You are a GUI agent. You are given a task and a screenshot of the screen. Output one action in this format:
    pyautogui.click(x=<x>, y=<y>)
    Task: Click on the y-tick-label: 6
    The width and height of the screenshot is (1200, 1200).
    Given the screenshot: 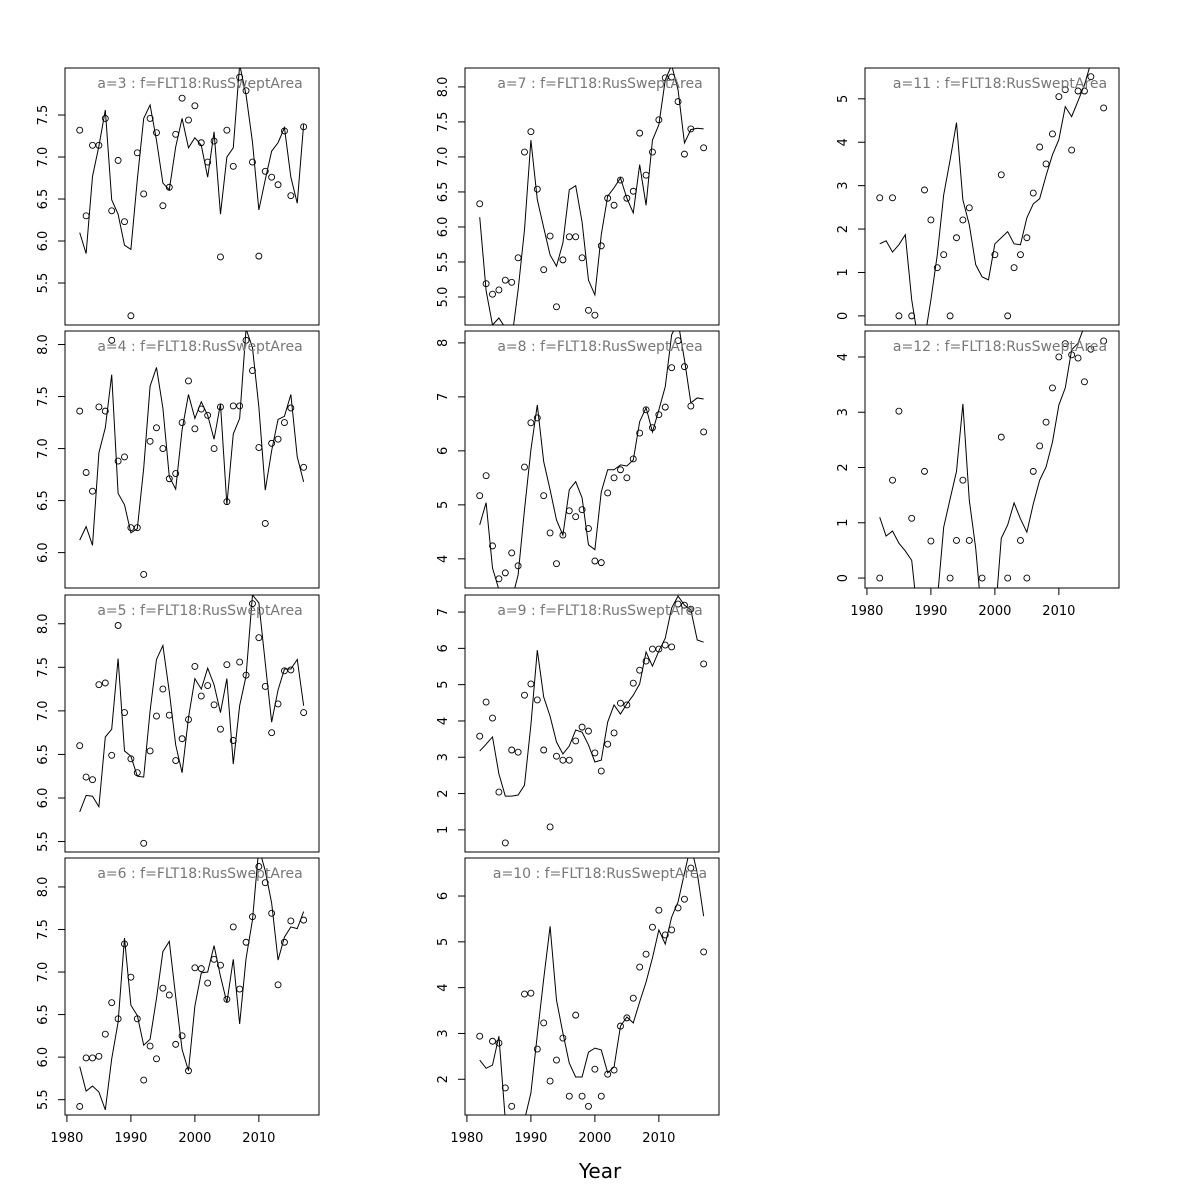 What is the action you would take?
    pyautogui.click(x=443, y=451)
    